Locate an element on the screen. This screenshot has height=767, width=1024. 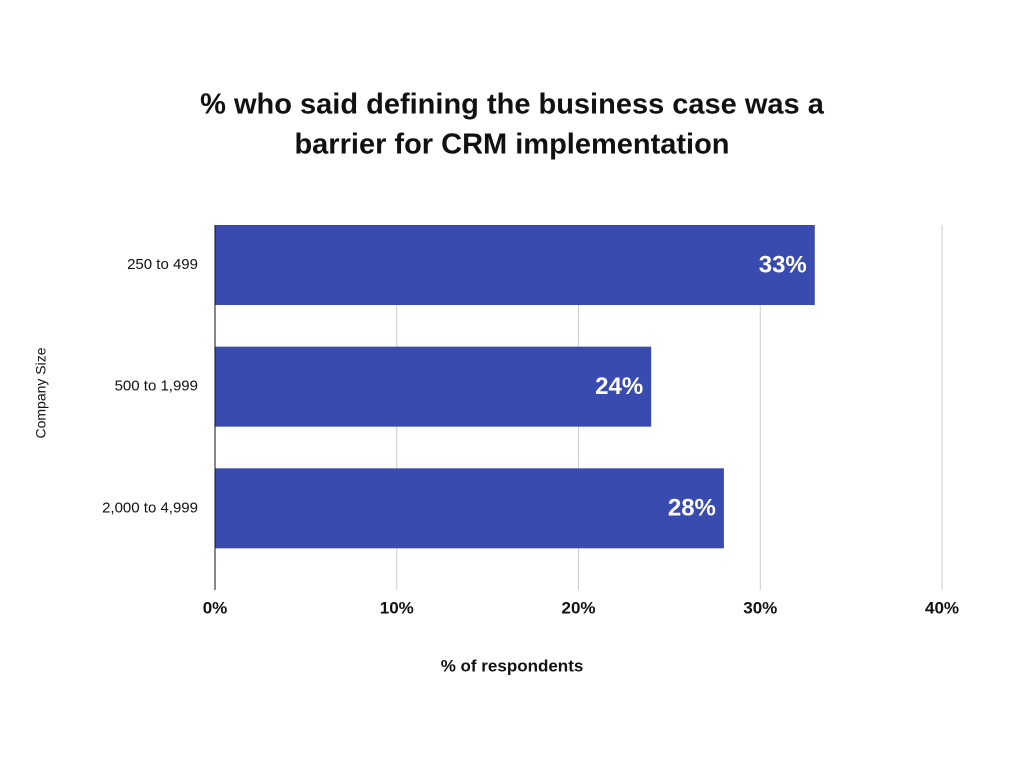
x-tick-label: 20% is located at coordinates (578, 607).